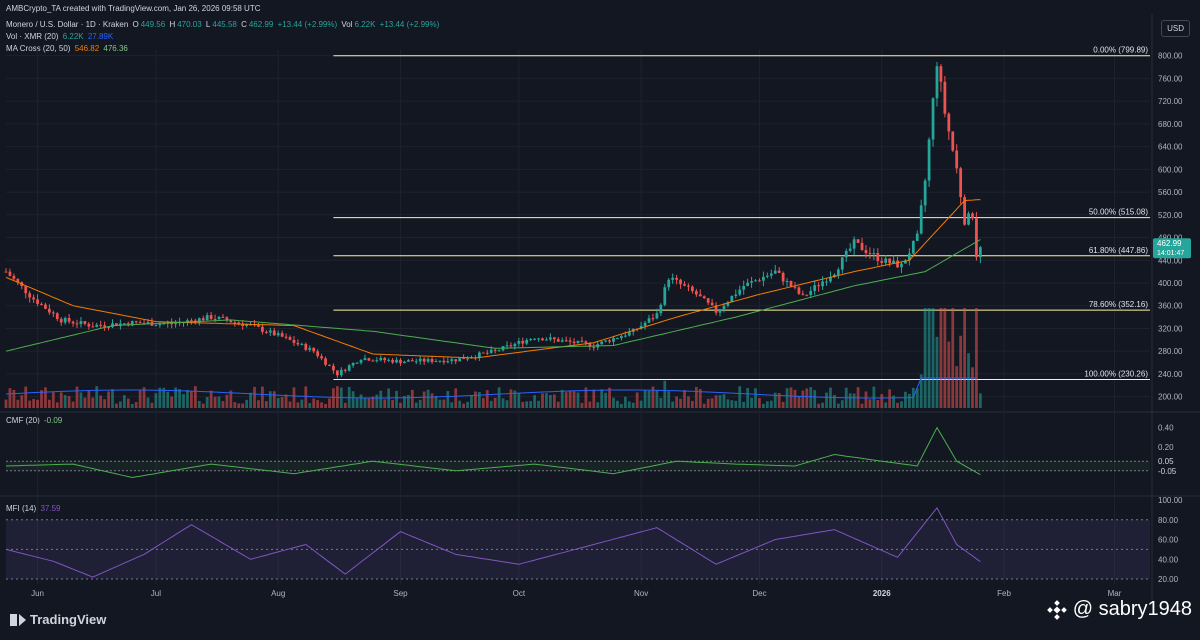 This screenshot has width=1200, height=640. I want to click on volume-legend: Vol · XMR (20) 6.22K 27.89K, so click(60, 36).